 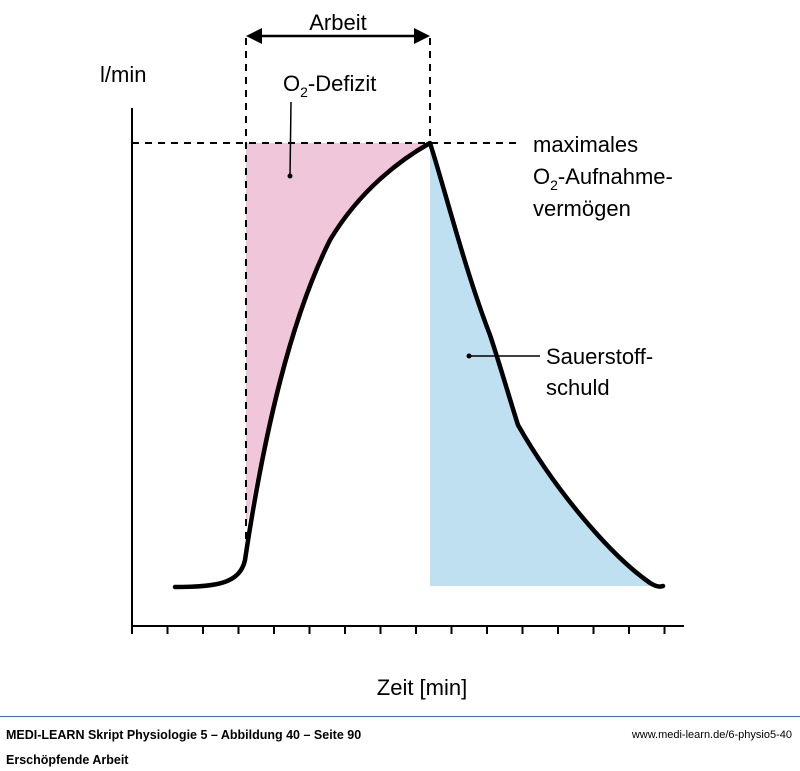 I want to click on work-label: Arbeit, so click(x=337, y=22).